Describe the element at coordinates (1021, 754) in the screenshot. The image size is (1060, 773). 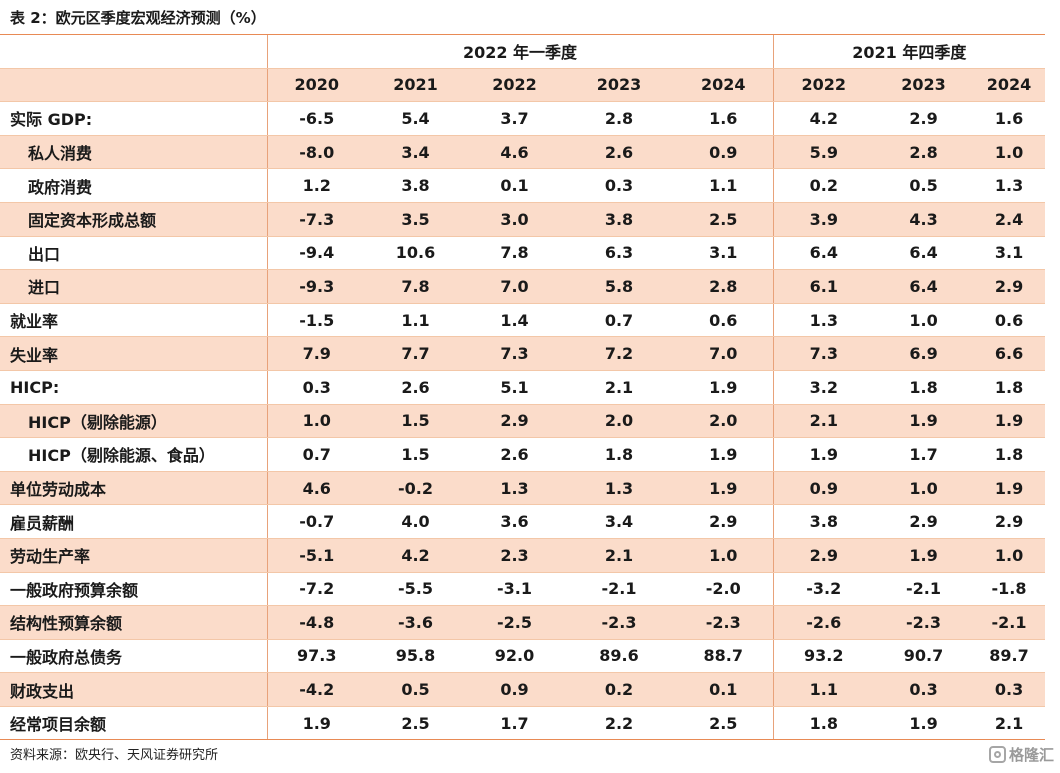
I see `watermark-logo: 格隆汇` at that location.